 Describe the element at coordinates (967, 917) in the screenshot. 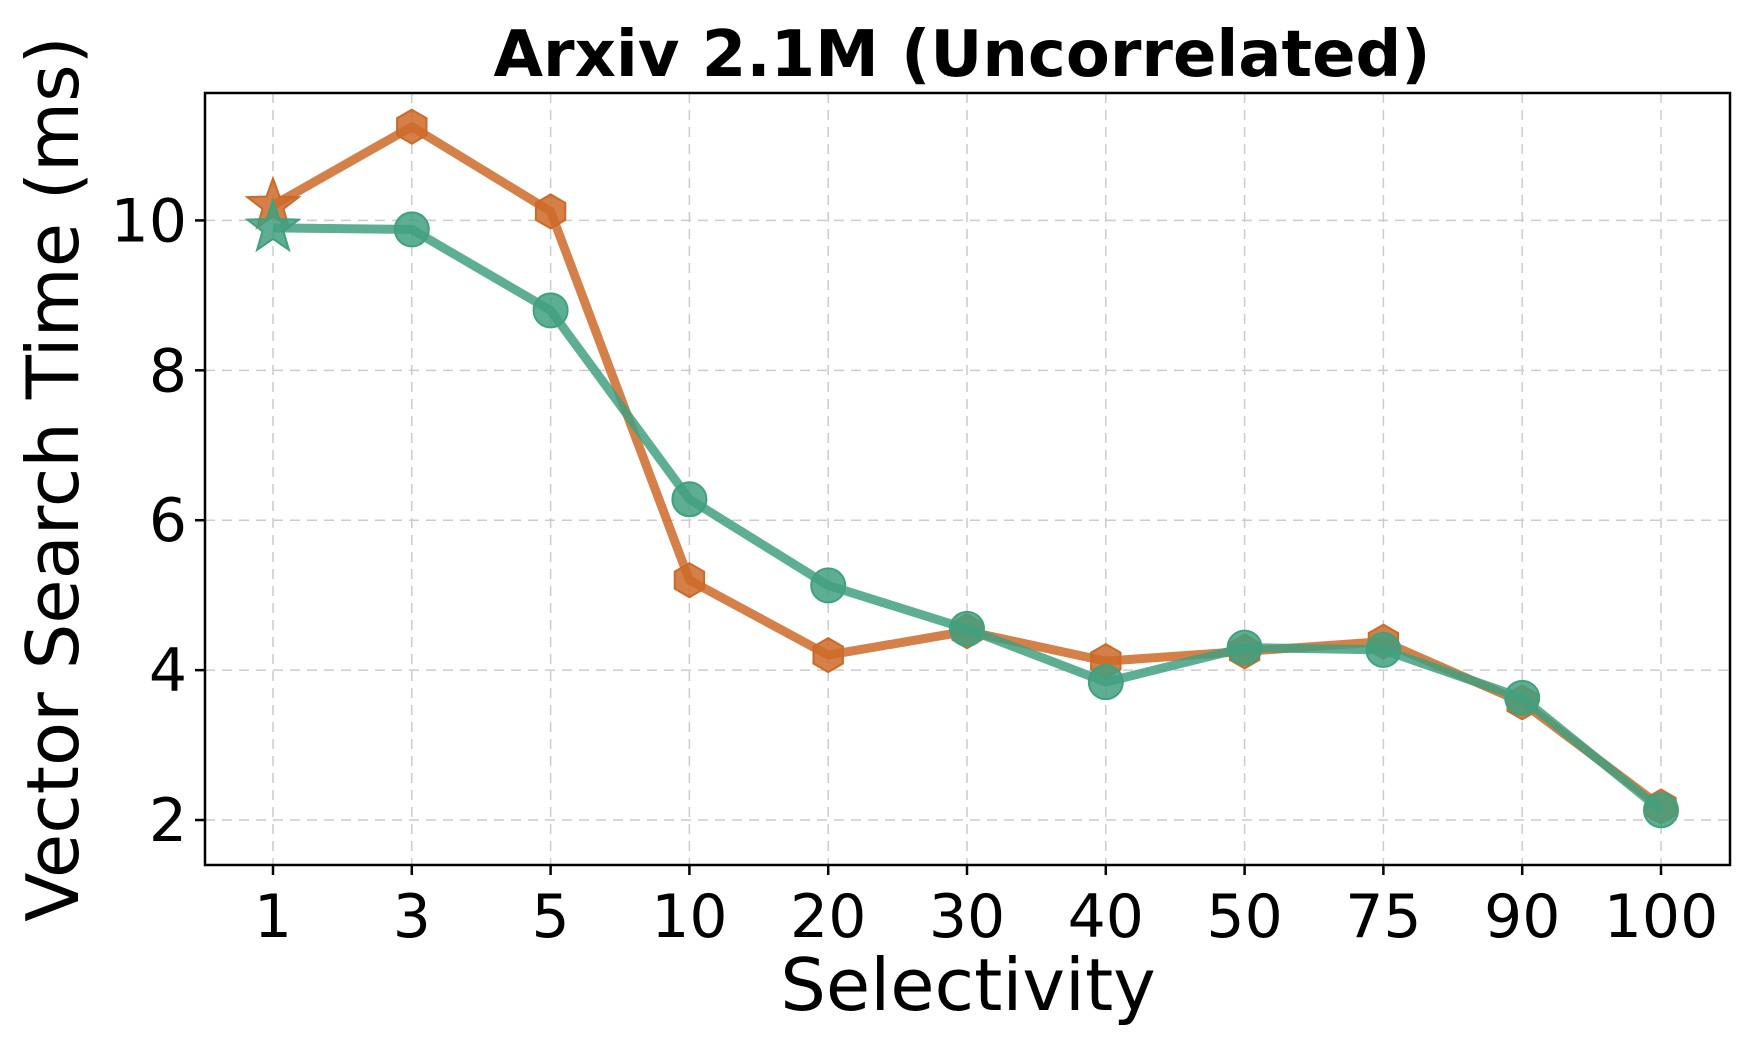

I see `x-tick-label: 30` at that location.